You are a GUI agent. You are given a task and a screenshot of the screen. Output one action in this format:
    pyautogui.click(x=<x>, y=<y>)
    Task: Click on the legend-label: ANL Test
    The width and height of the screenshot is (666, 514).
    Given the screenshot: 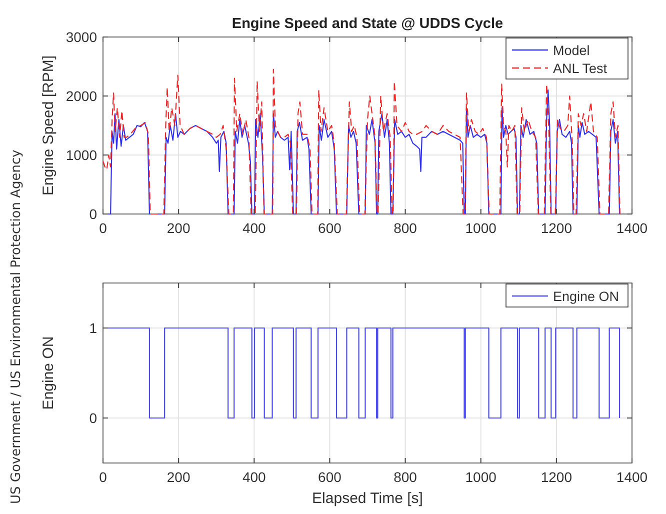 What is the action you would take?
    pyautogui.click(x=580, y=68)
    